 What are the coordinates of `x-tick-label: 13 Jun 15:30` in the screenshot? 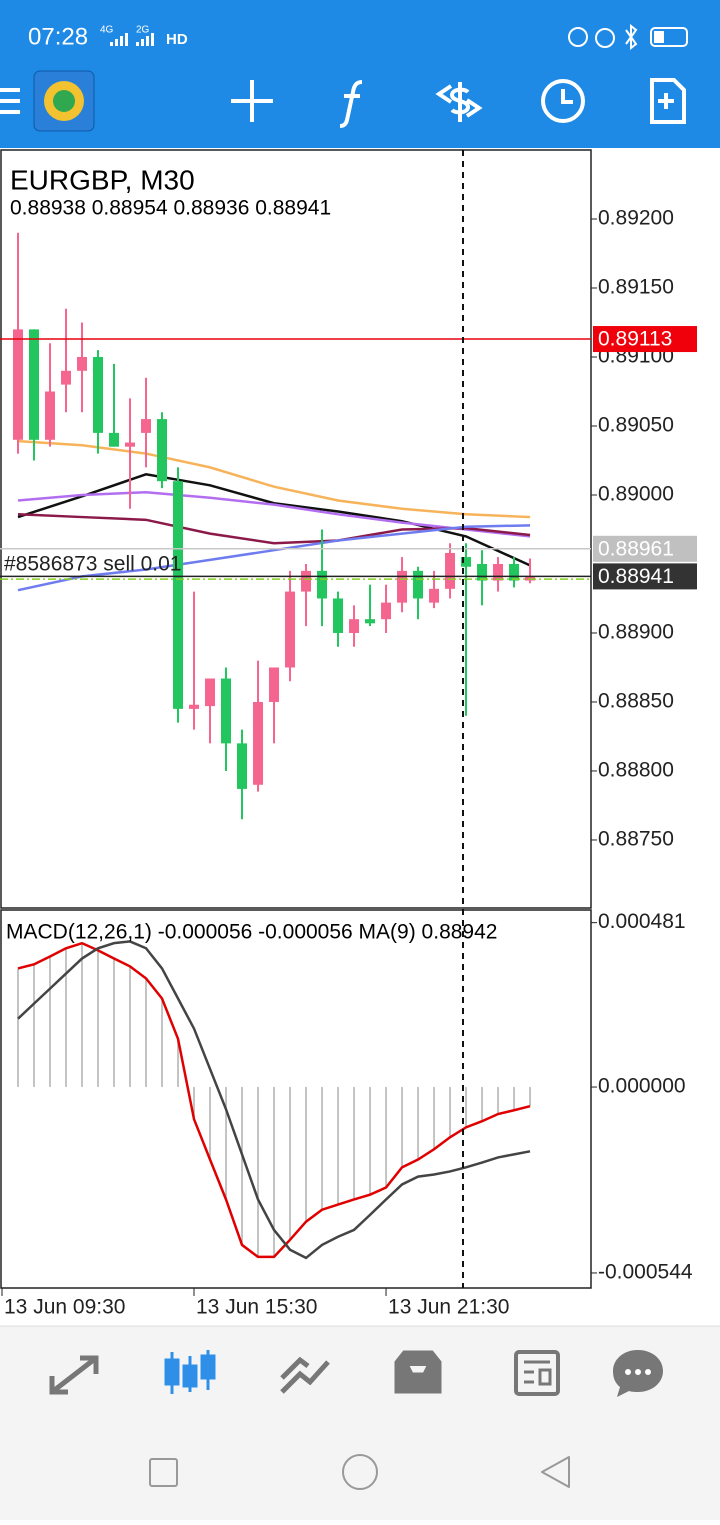 It's located at (256, 1307).